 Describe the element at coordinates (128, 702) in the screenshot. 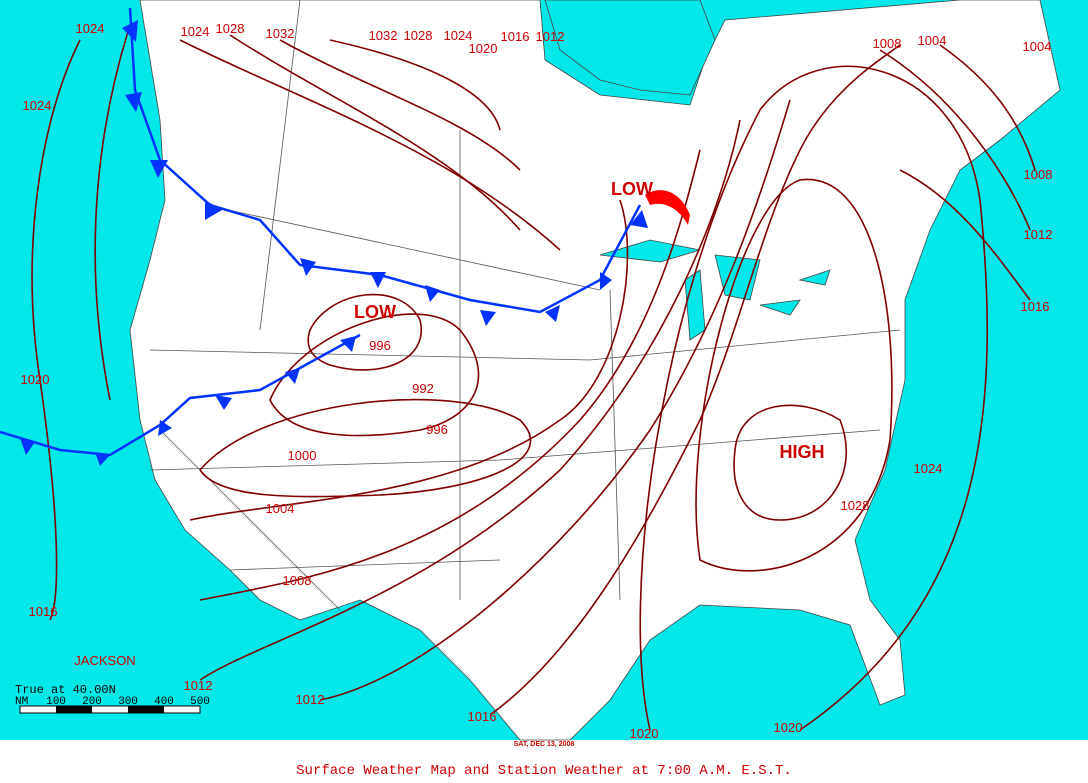

I see `scale-tick: 300` at that location.